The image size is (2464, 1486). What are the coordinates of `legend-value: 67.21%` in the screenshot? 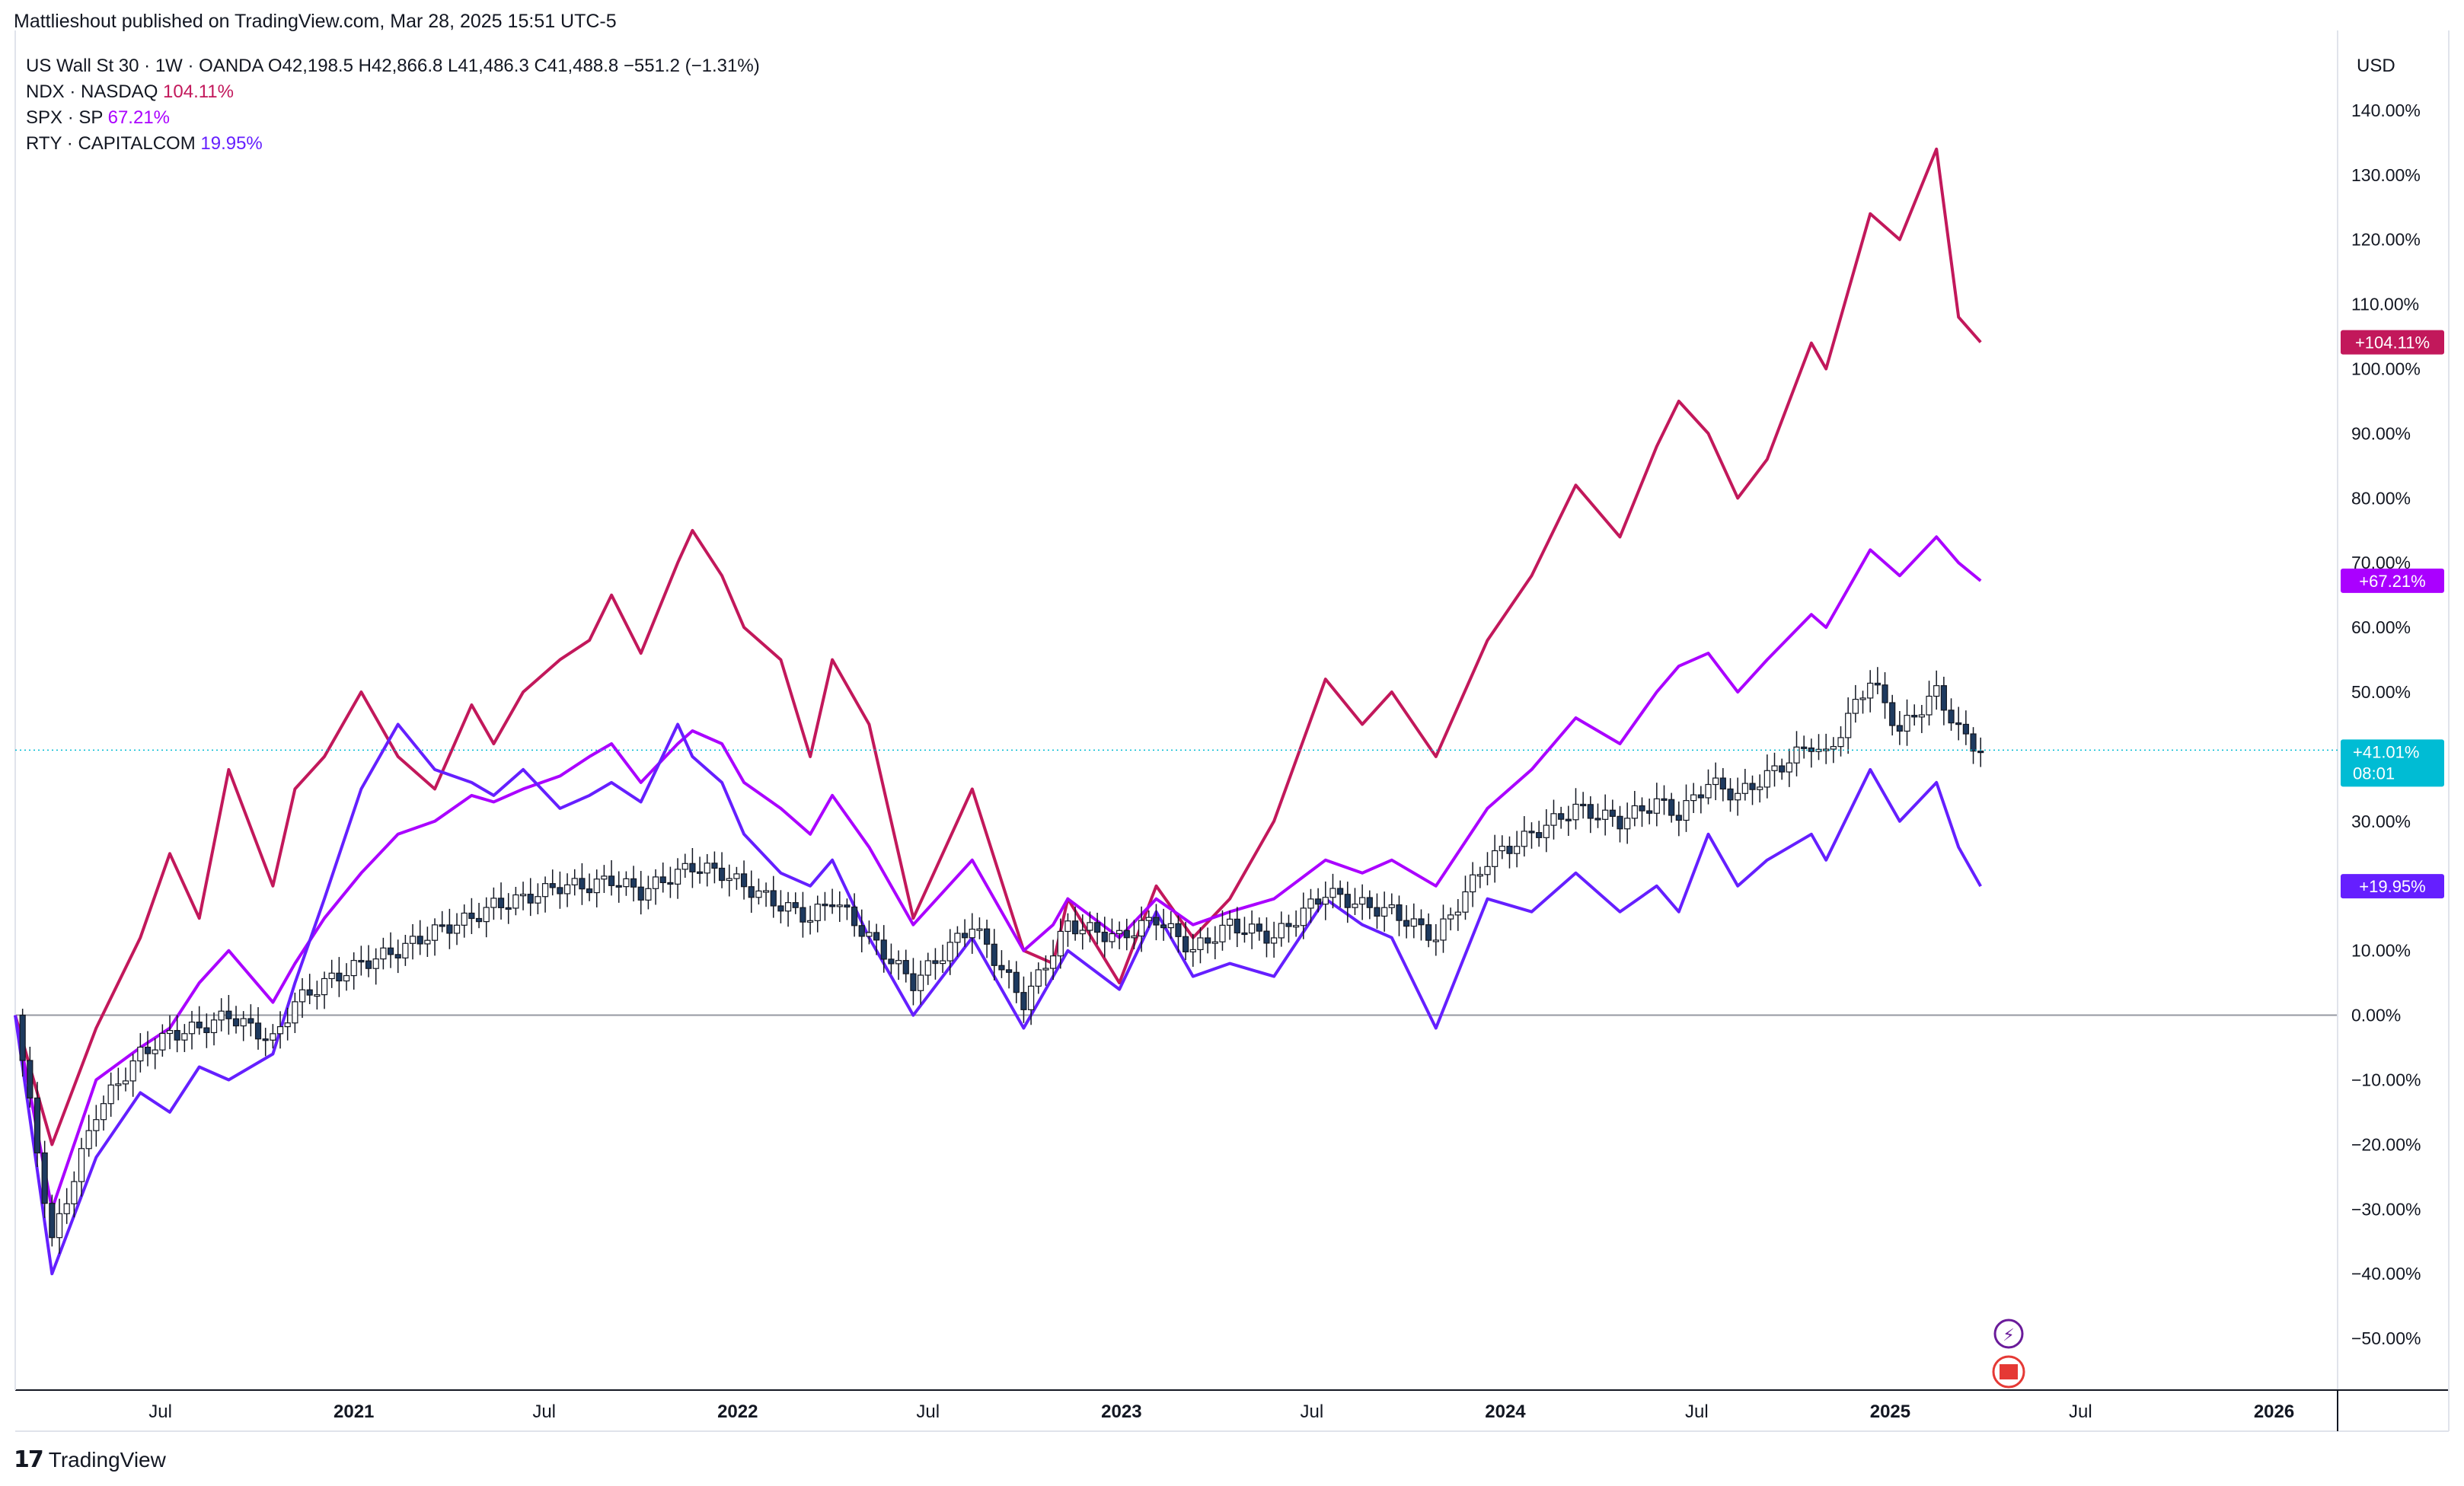 It's located at (139, 118).